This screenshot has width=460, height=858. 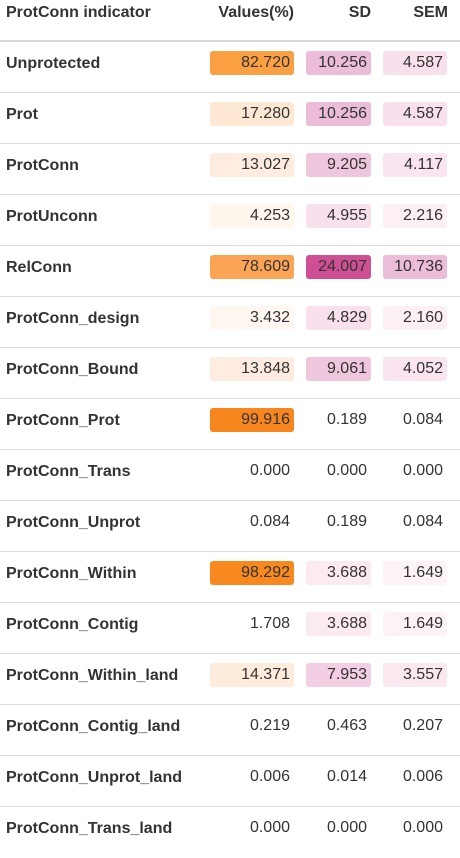 I want to click on indicator-name: Unprotected, so click(x=53, y=63).